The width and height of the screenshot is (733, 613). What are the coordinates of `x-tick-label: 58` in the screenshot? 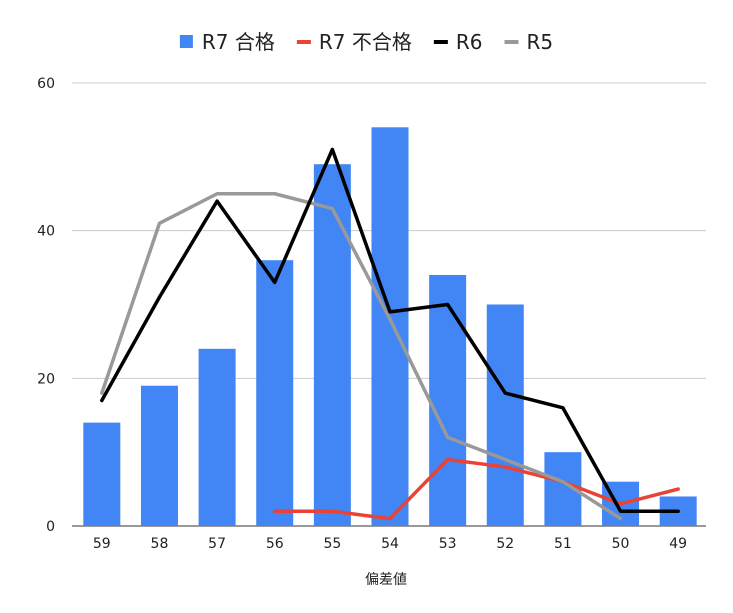 It's located at (160, 544).